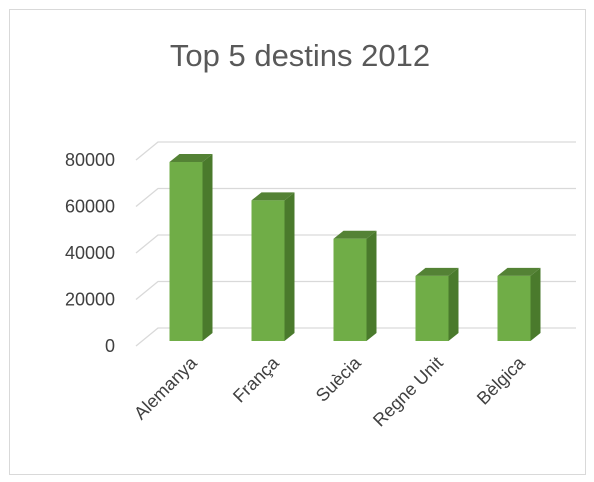 Image resolution: width=594 pixels, height=482 pixels. I want to click on y-tick-label: 60000, so click(90, 207).